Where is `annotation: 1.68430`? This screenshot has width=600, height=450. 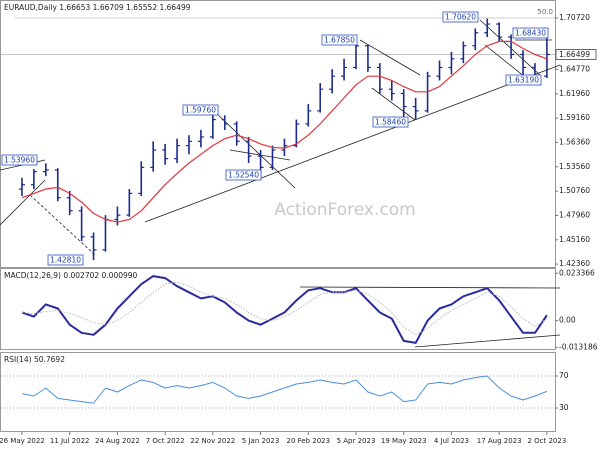
annotation: 1.68430 is located at coordinates (530, 33).